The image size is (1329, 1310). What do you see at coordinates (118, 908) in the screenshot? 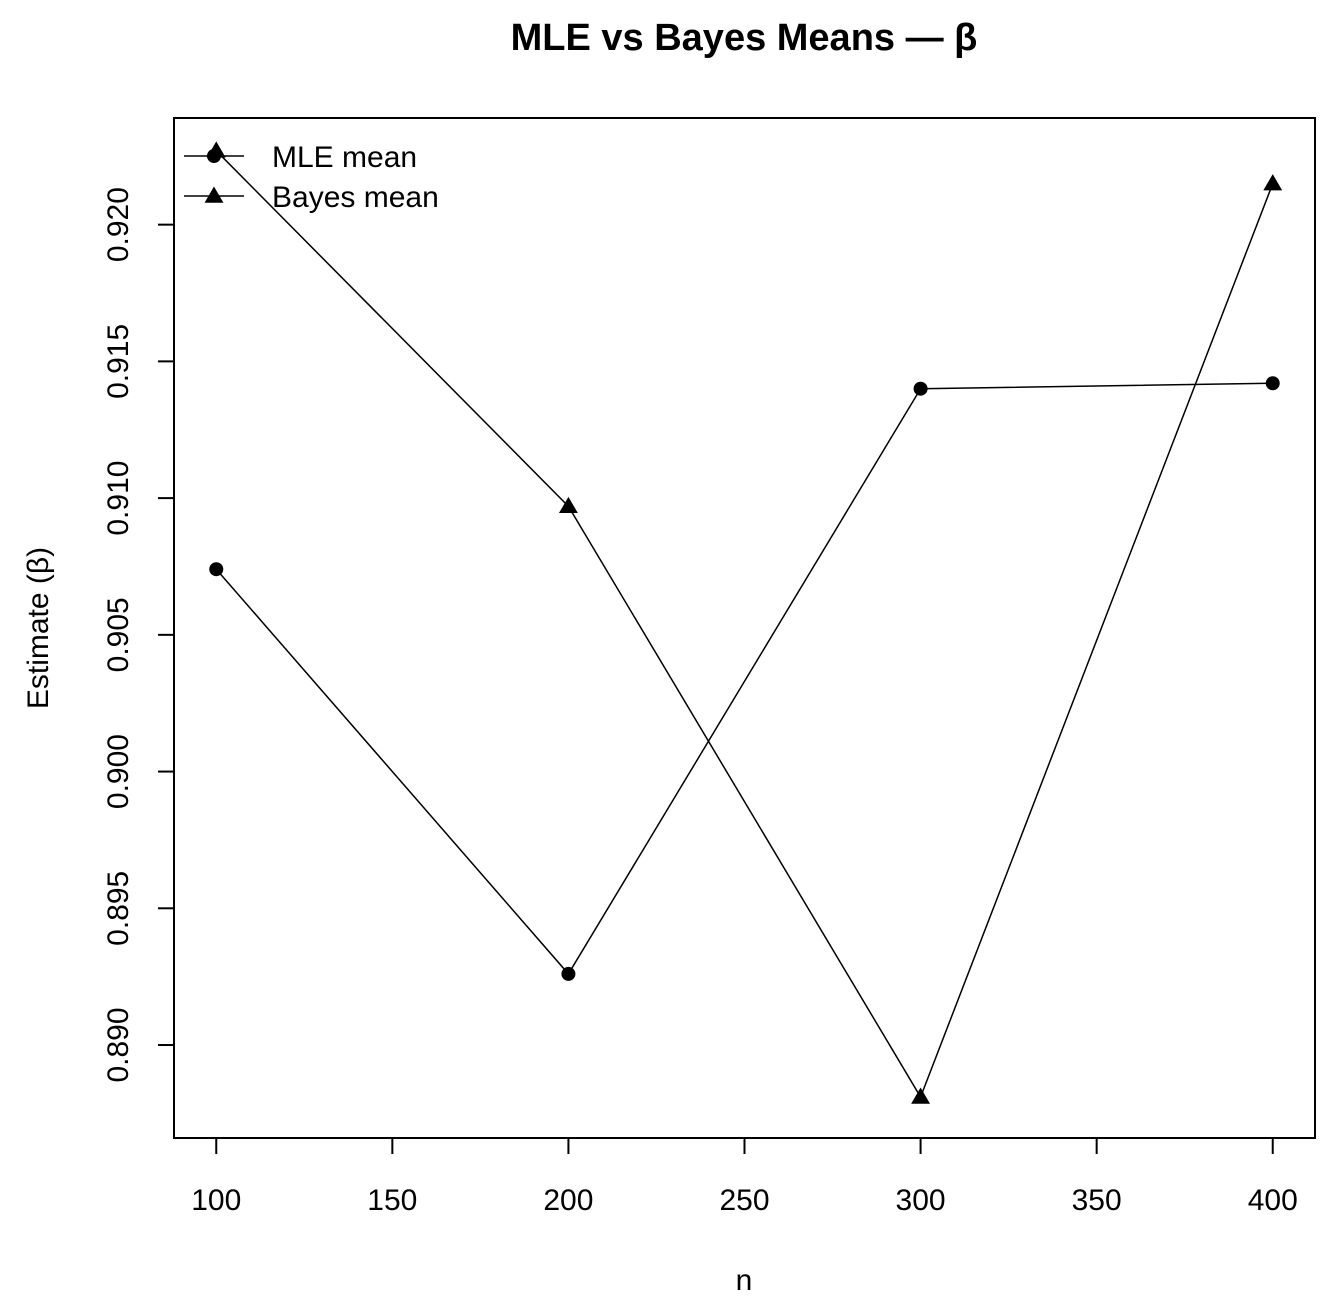
I see `y-tick-label: 0.895` at bounding box center [118, 908].